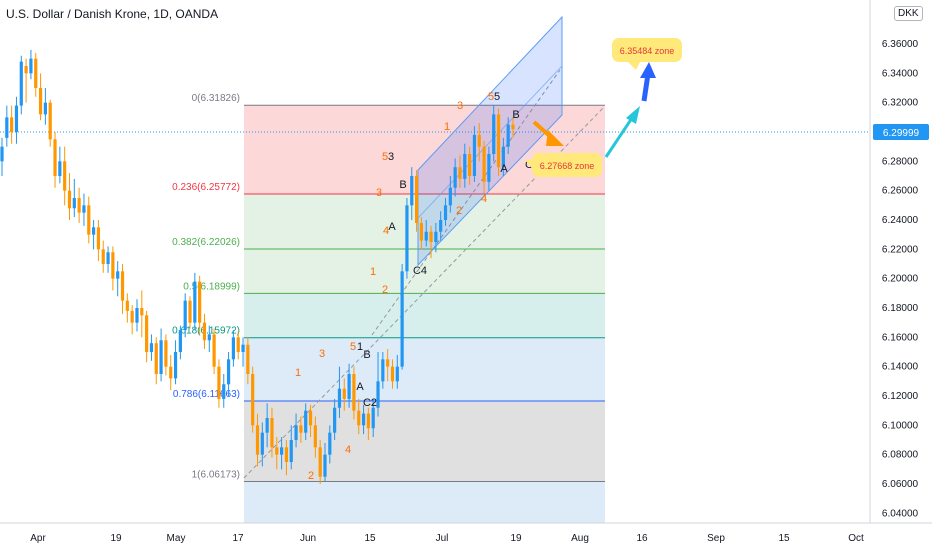 The image size is (932, 550). I want to click on currency-badge: DKK, so click(908, 13).